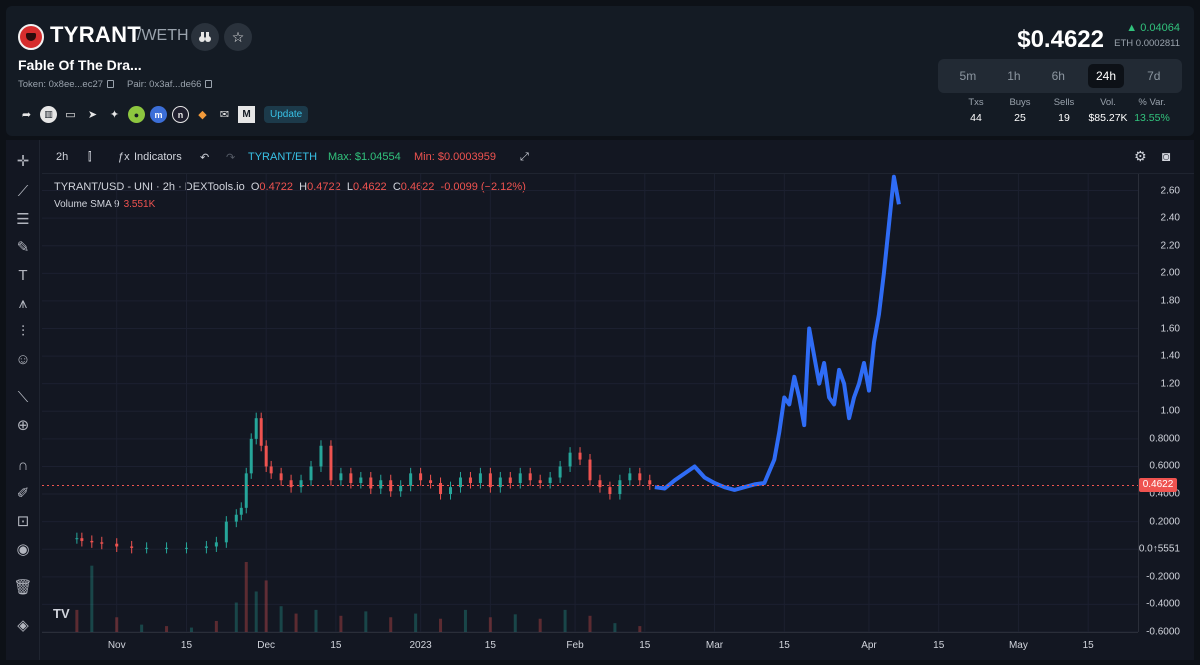  Describe the element at coordinates (976, 110) in the screenshot. I see `stat-0: Txs 44` at that location.